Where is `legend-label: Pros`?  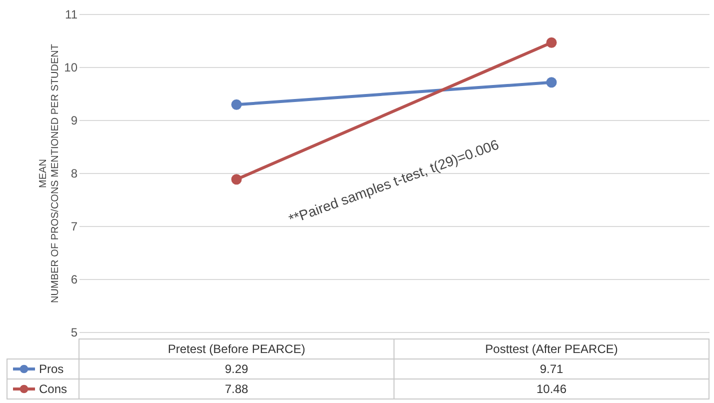 legend-label: Pros is located at coordinates (51, 369).